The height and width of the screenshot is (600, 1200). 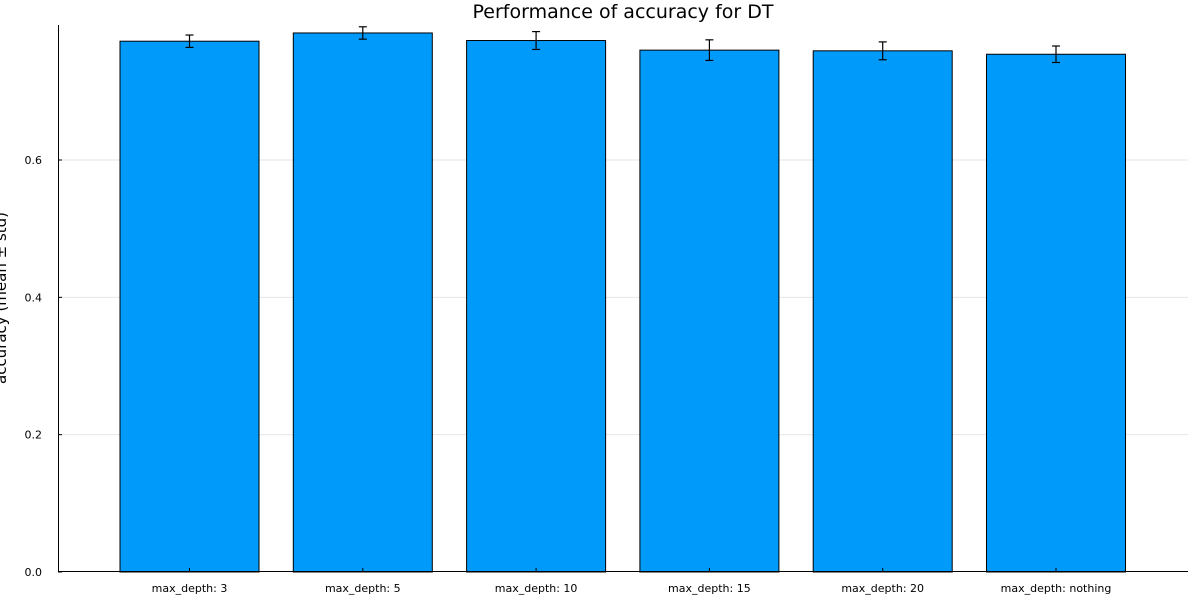 What do you see at coordinates (709, 588) in the screenshot?
I see `x-tick-label: max_depth: 15` at bounding box center [709, 588].